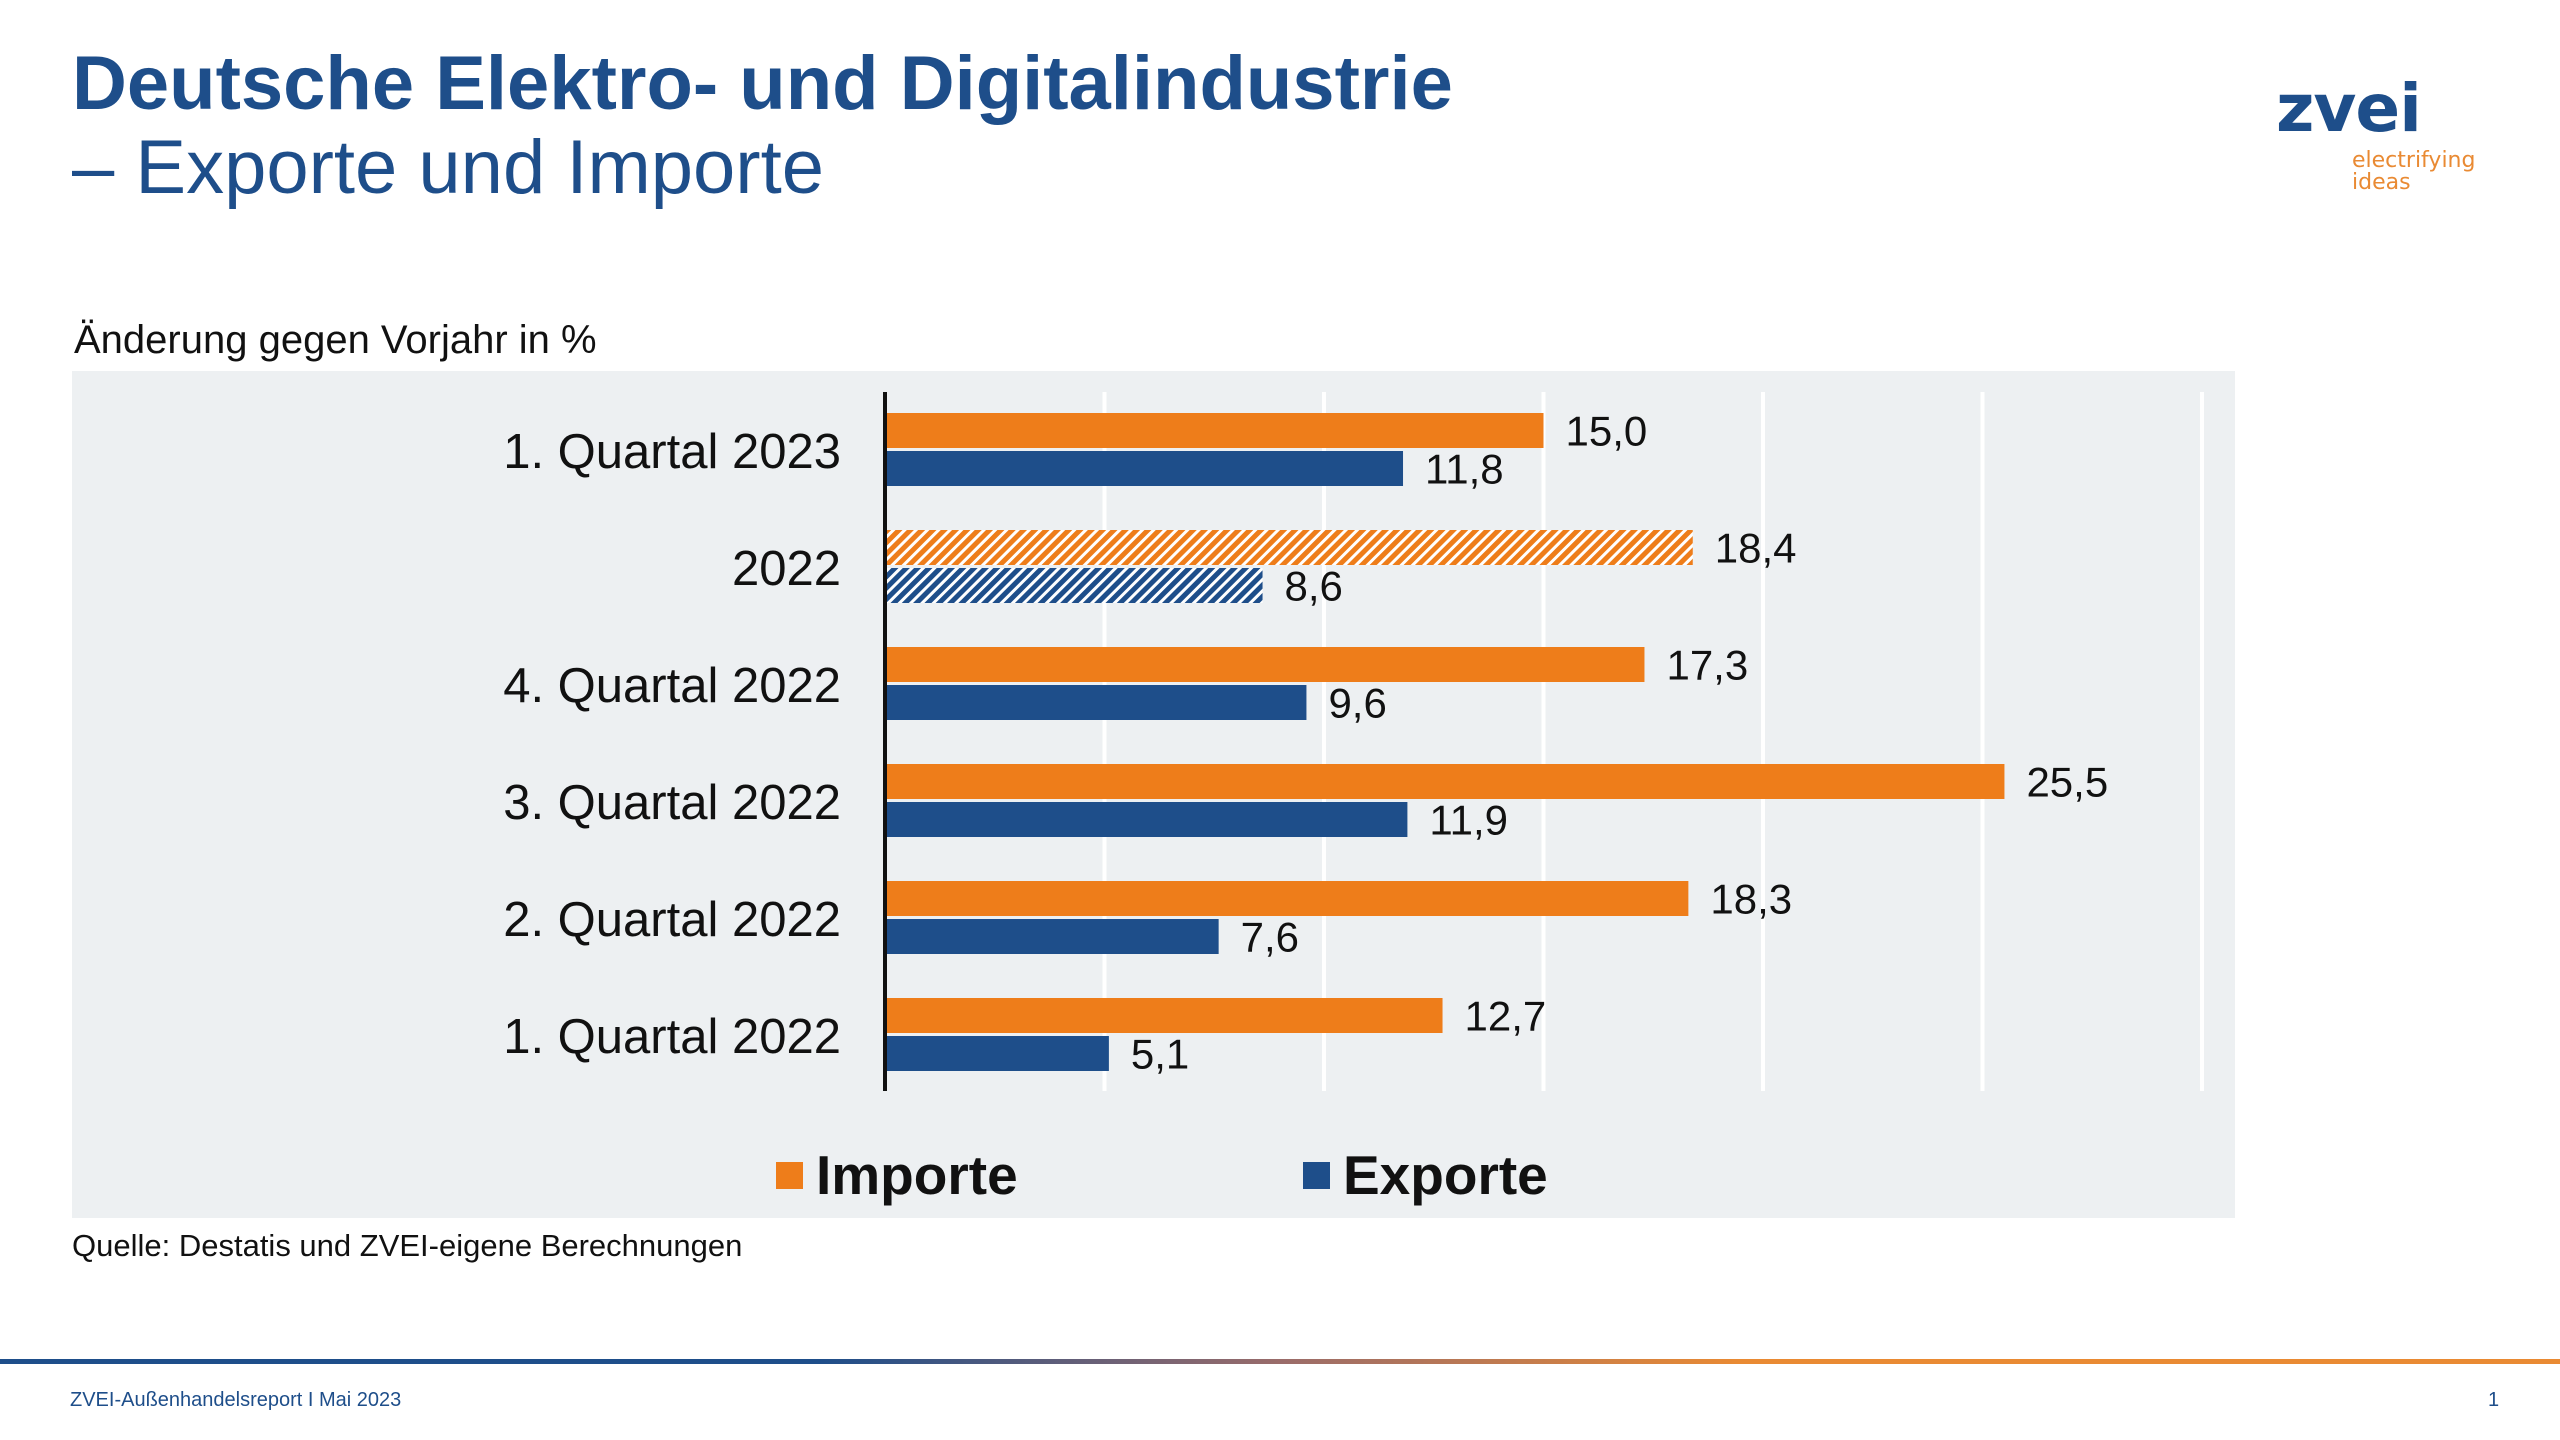 The width and height of the screenshot is (2560, 1440). What do you see at coordinates (672, 452) in the screenshot?
I see `category-label: 1. Quartal 2023` at bounding box center [672, 452].